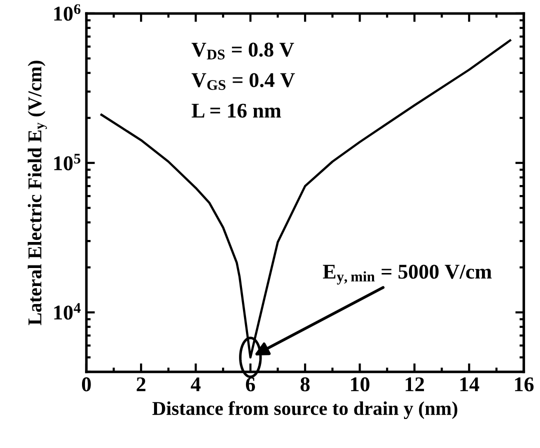 The image size is (540, 448). I want to click on annotation: L = 16 nm, so click(237, 111).